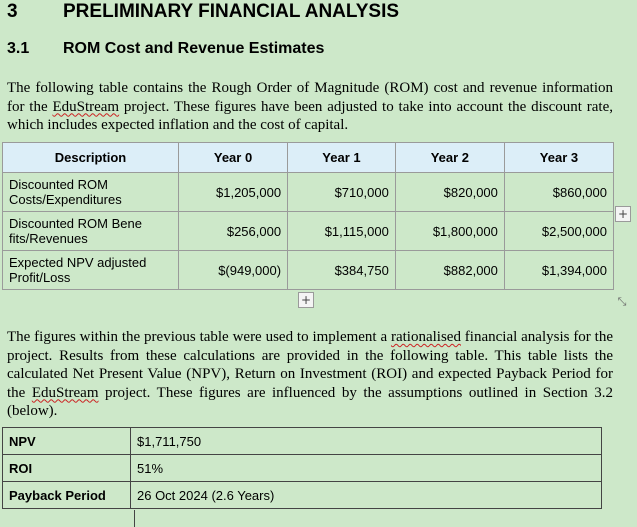 The height and width of the screenshot is (527, 637). What do you see at coordinates (66, 441) in the screenshot?
I see `metric-label-npv: NPV` at bounding box center [66, 441].